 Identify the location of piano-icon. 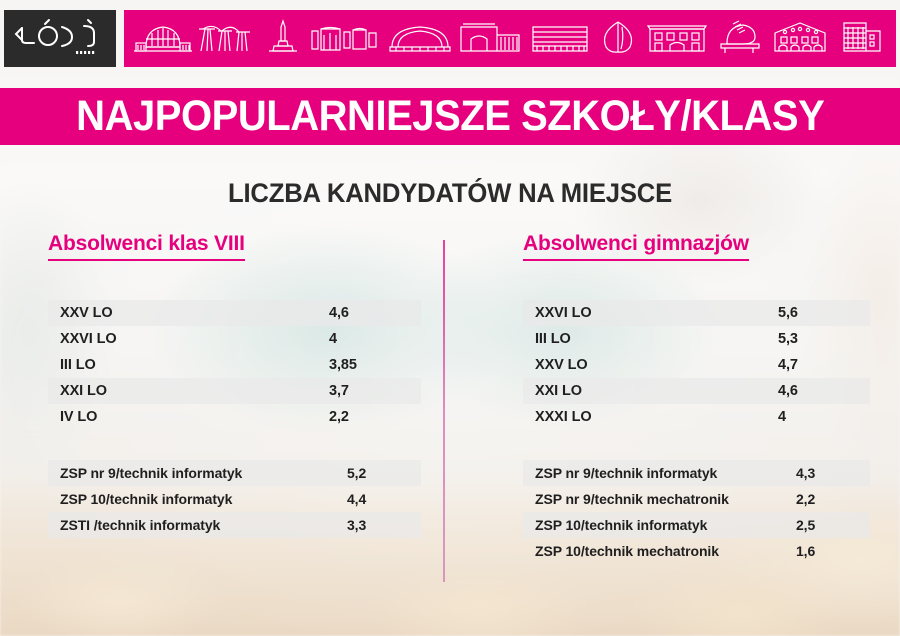
(740, 36).